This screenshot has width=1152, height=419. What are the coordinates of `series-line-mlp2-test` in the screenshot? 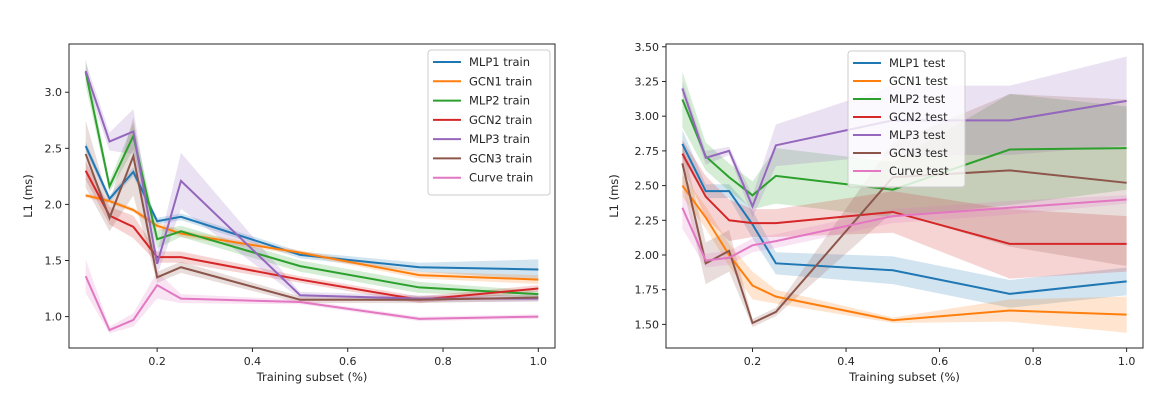 It's located at (904, 148).